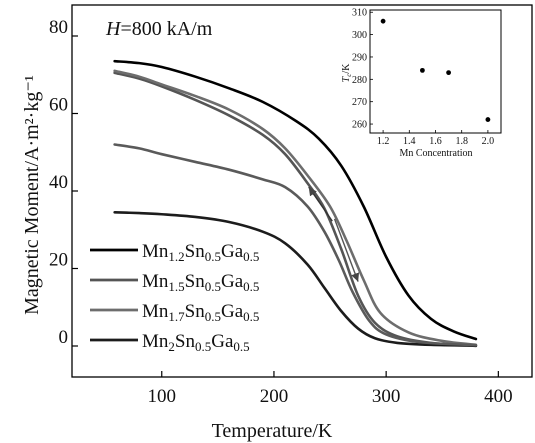 The image size is (535, 443). What do you see at coordinates (64, 337) in the screenshot?
I see `main-y-tick-label: 0` at bounding box center [64, 337].